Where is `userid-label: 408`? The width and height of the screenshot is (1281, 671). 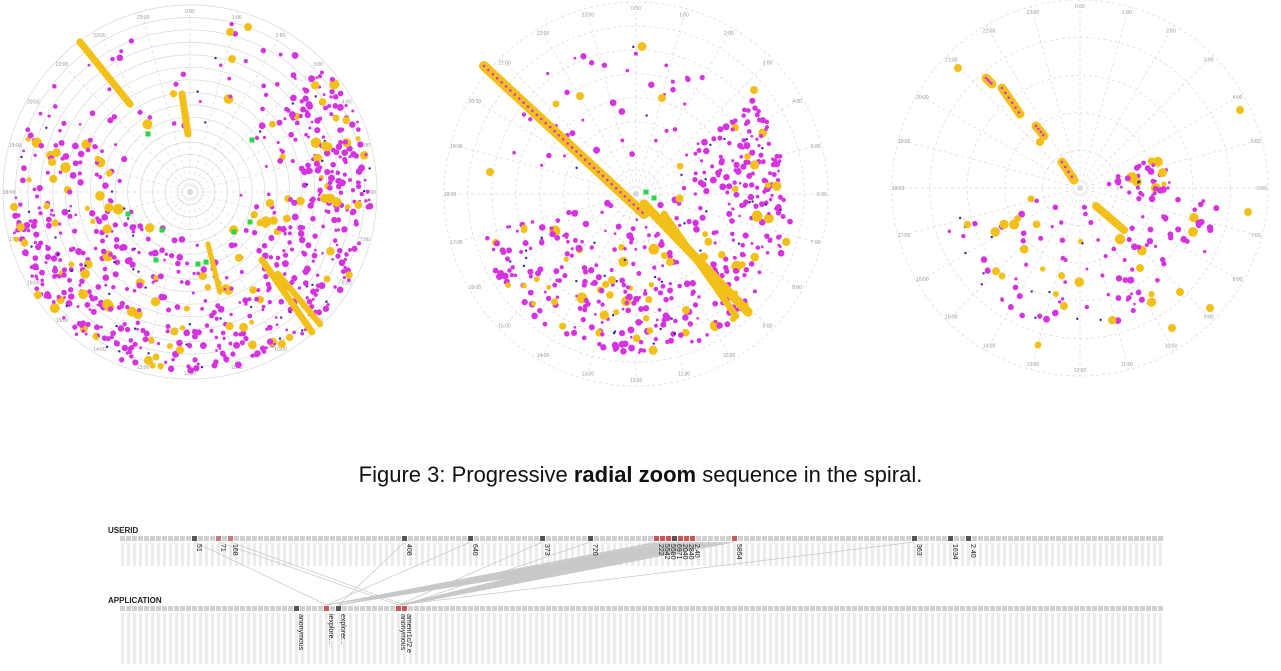 userid-label: 408 is located at coordinates (408, 550).